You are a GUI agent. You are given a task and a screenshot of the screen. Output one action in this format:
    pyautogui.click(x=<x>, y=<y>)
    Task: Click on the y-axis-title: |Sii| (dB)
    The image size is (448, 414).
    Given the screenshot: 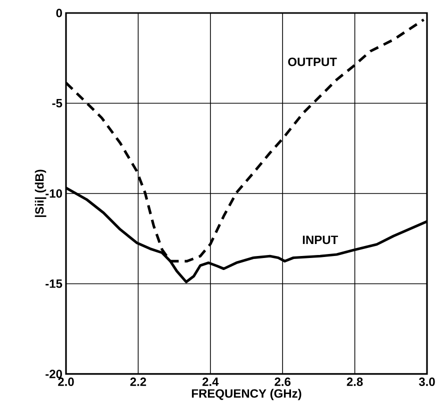 What is the action you would take?
    pyautogui.click(x=40, y=193)
    